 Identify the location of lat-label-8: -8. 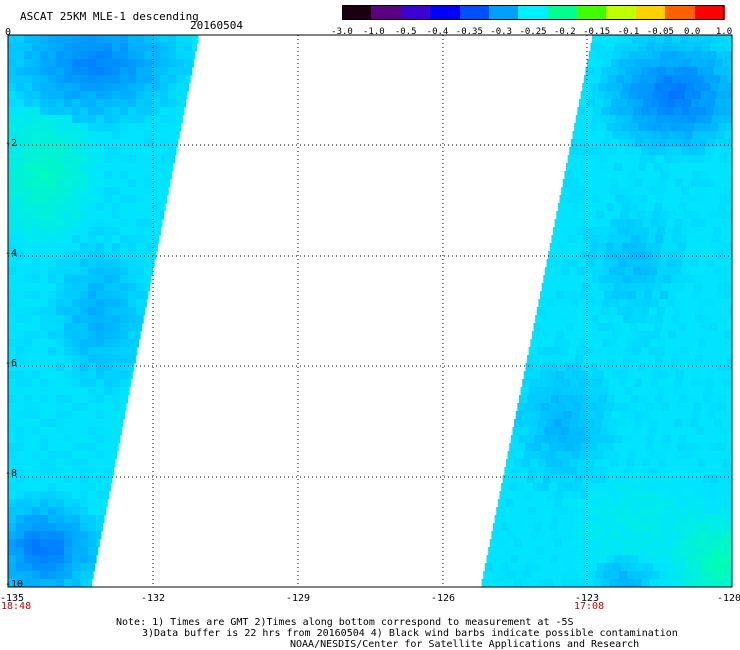
(11, 473).